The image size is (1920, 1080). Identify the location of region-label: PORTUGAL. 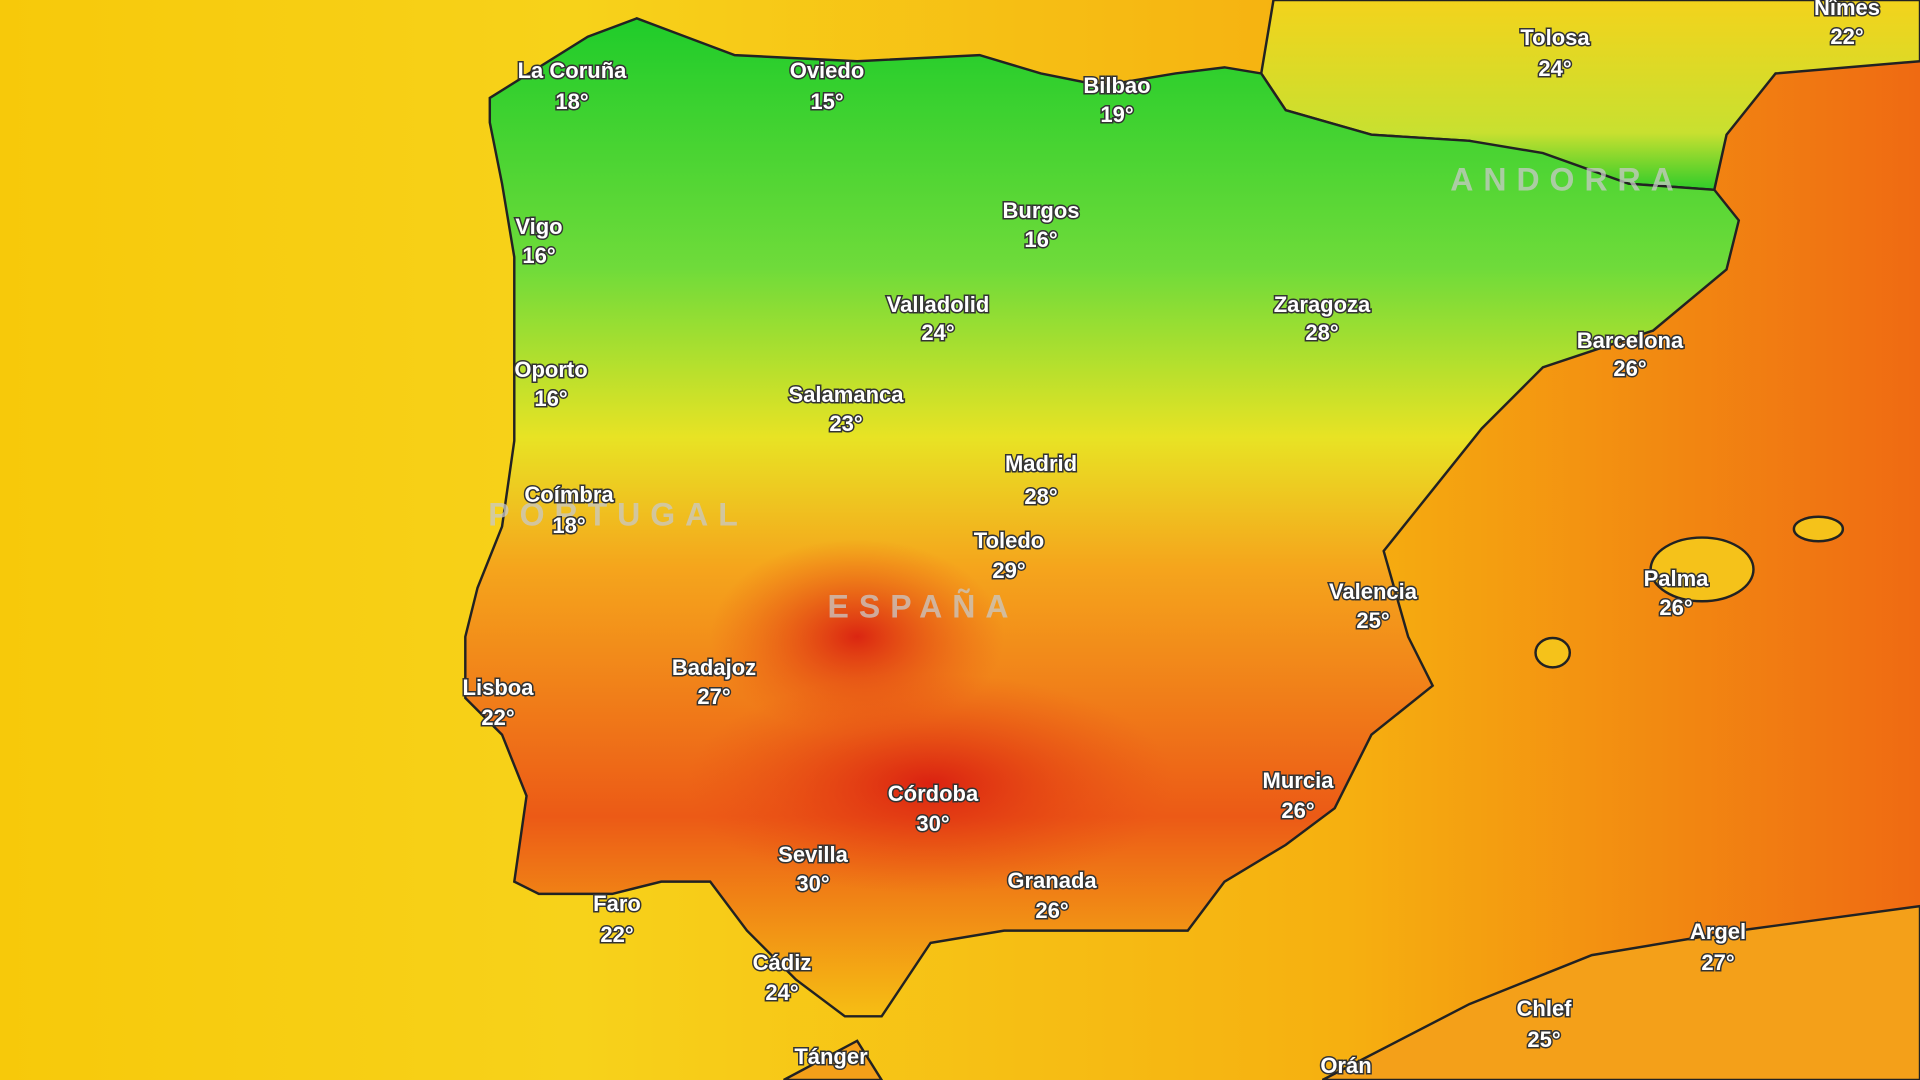
(618, 514).